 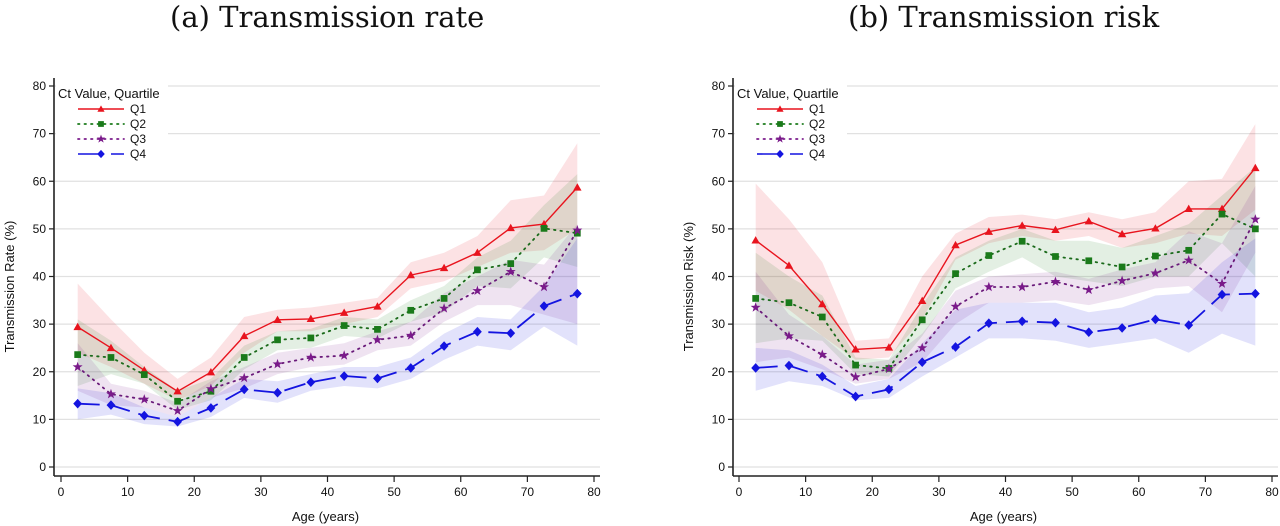 I want to click on series-line-q2, so click(x=327, y=315).